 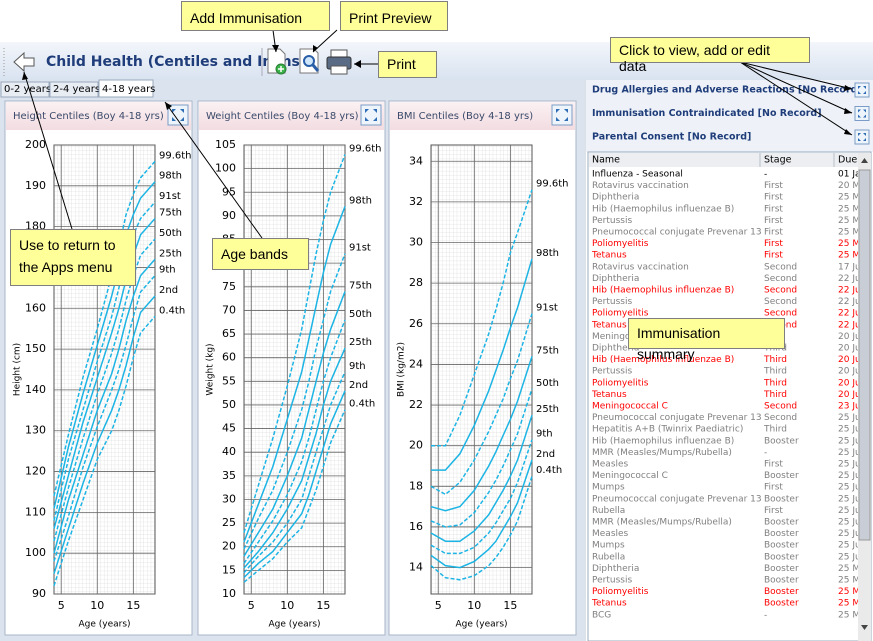 I want to click on centile-label: 25th, so click(x=360, y=342).